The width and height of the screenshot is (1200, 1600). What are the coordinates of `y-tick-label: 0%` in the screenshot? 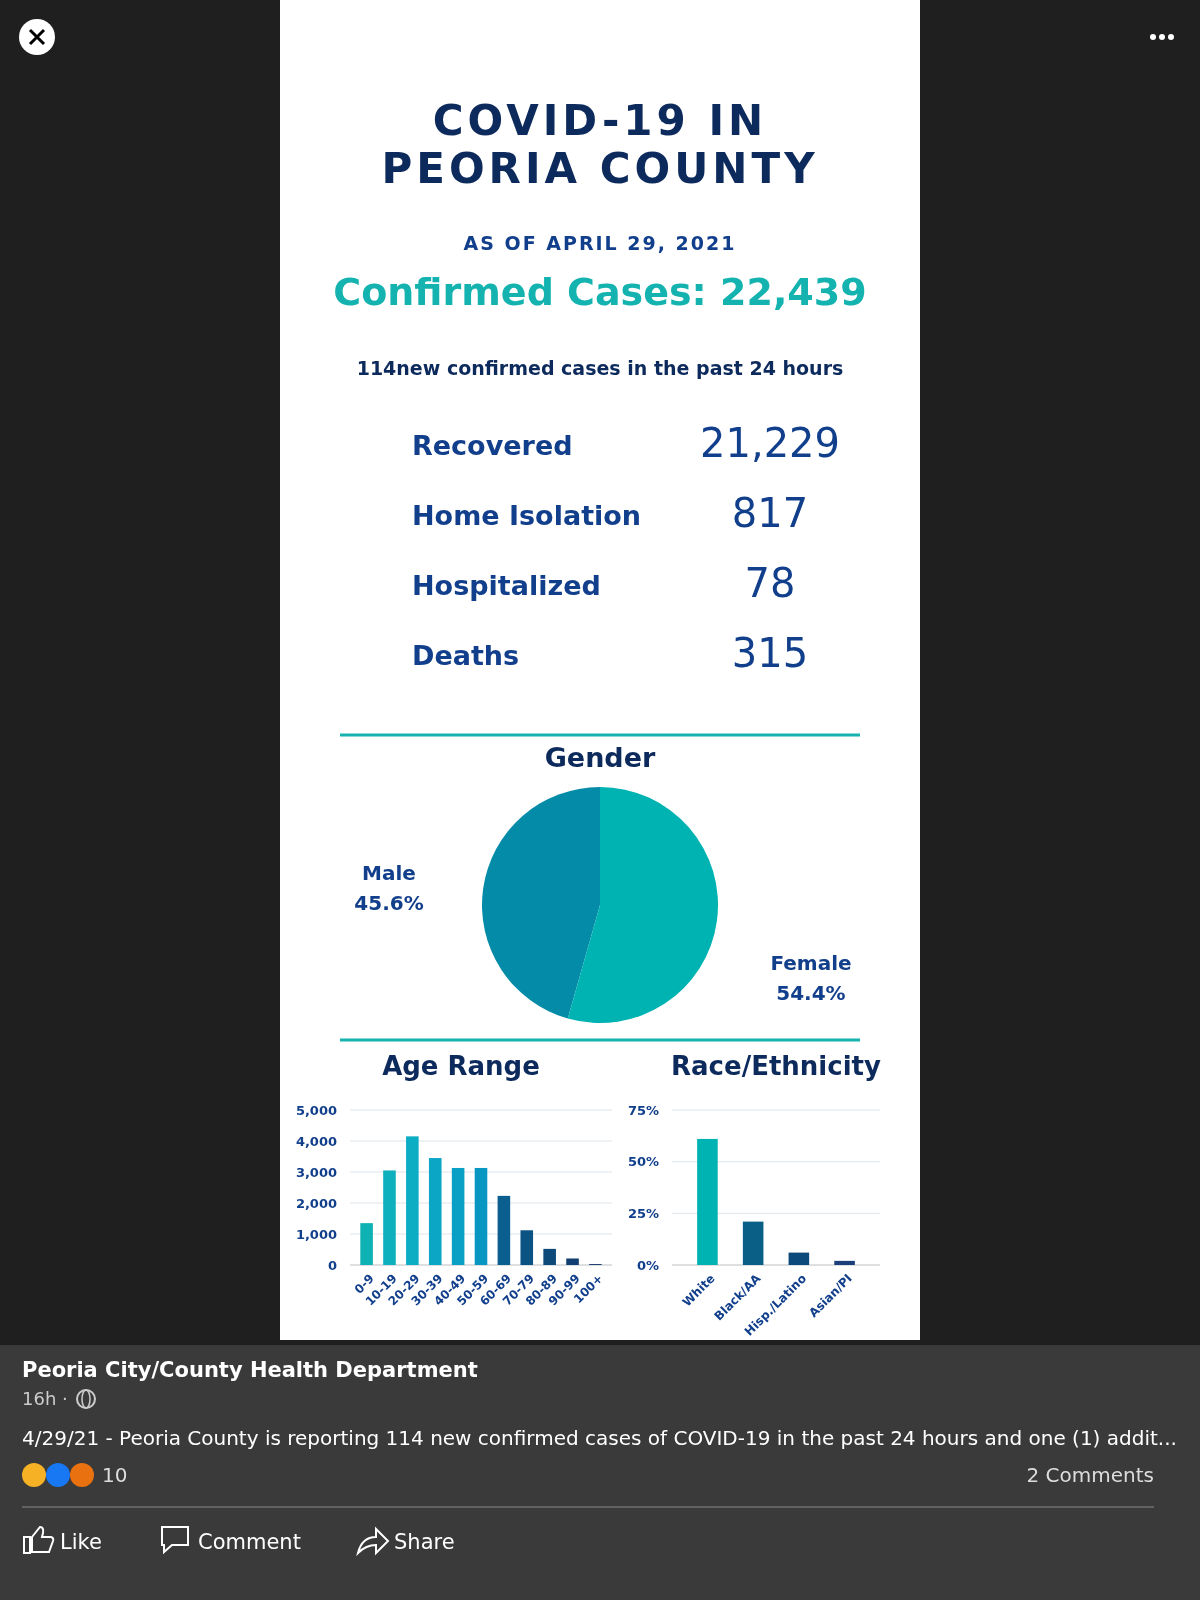 It's located at (647, 1265).